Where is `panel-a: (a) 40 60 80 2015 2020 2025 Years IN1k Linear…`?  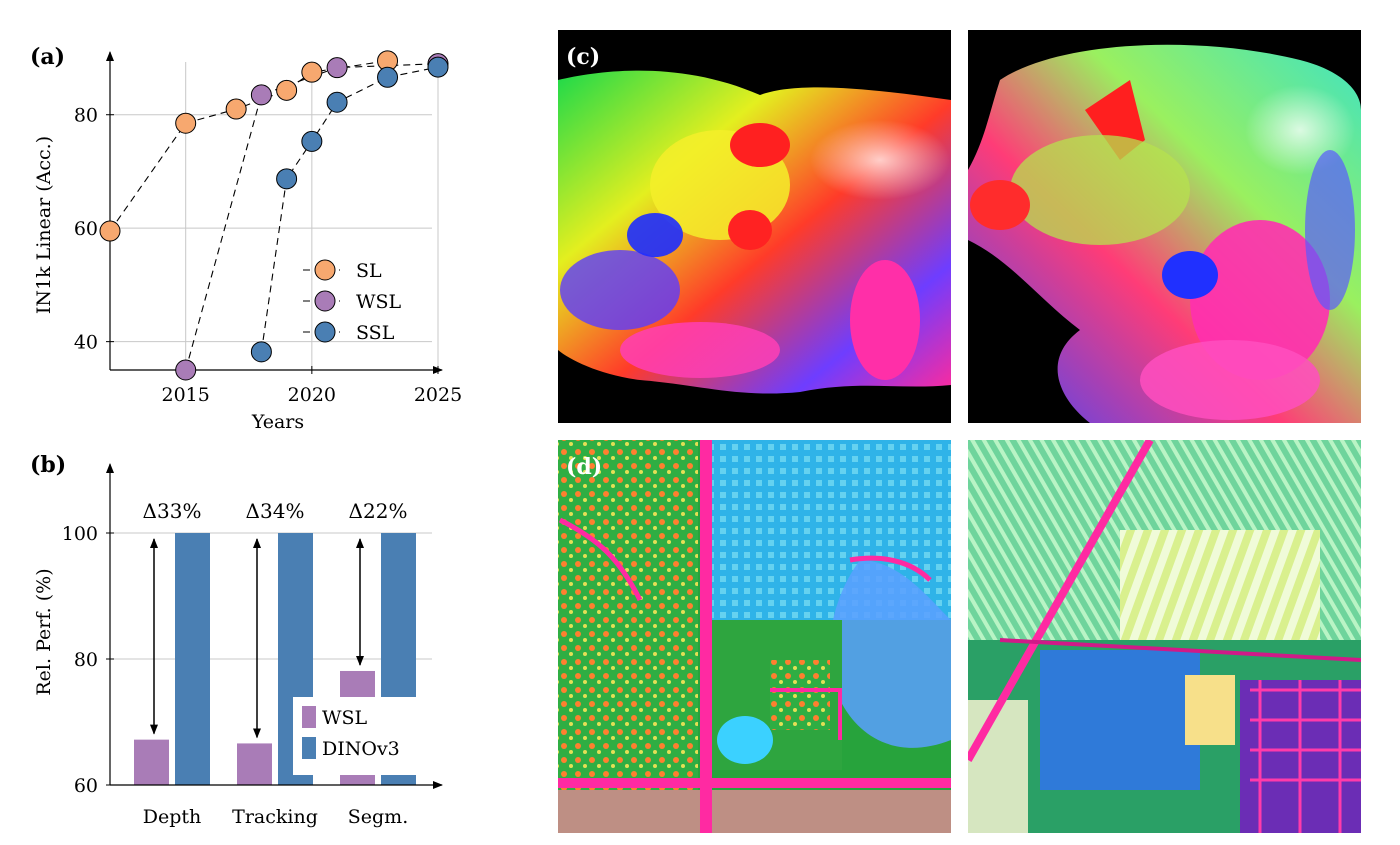 panel-a: (a) 40 60 80 2015 2020 2025 Years IN1k Linear… is located at coordinates (246, 238).